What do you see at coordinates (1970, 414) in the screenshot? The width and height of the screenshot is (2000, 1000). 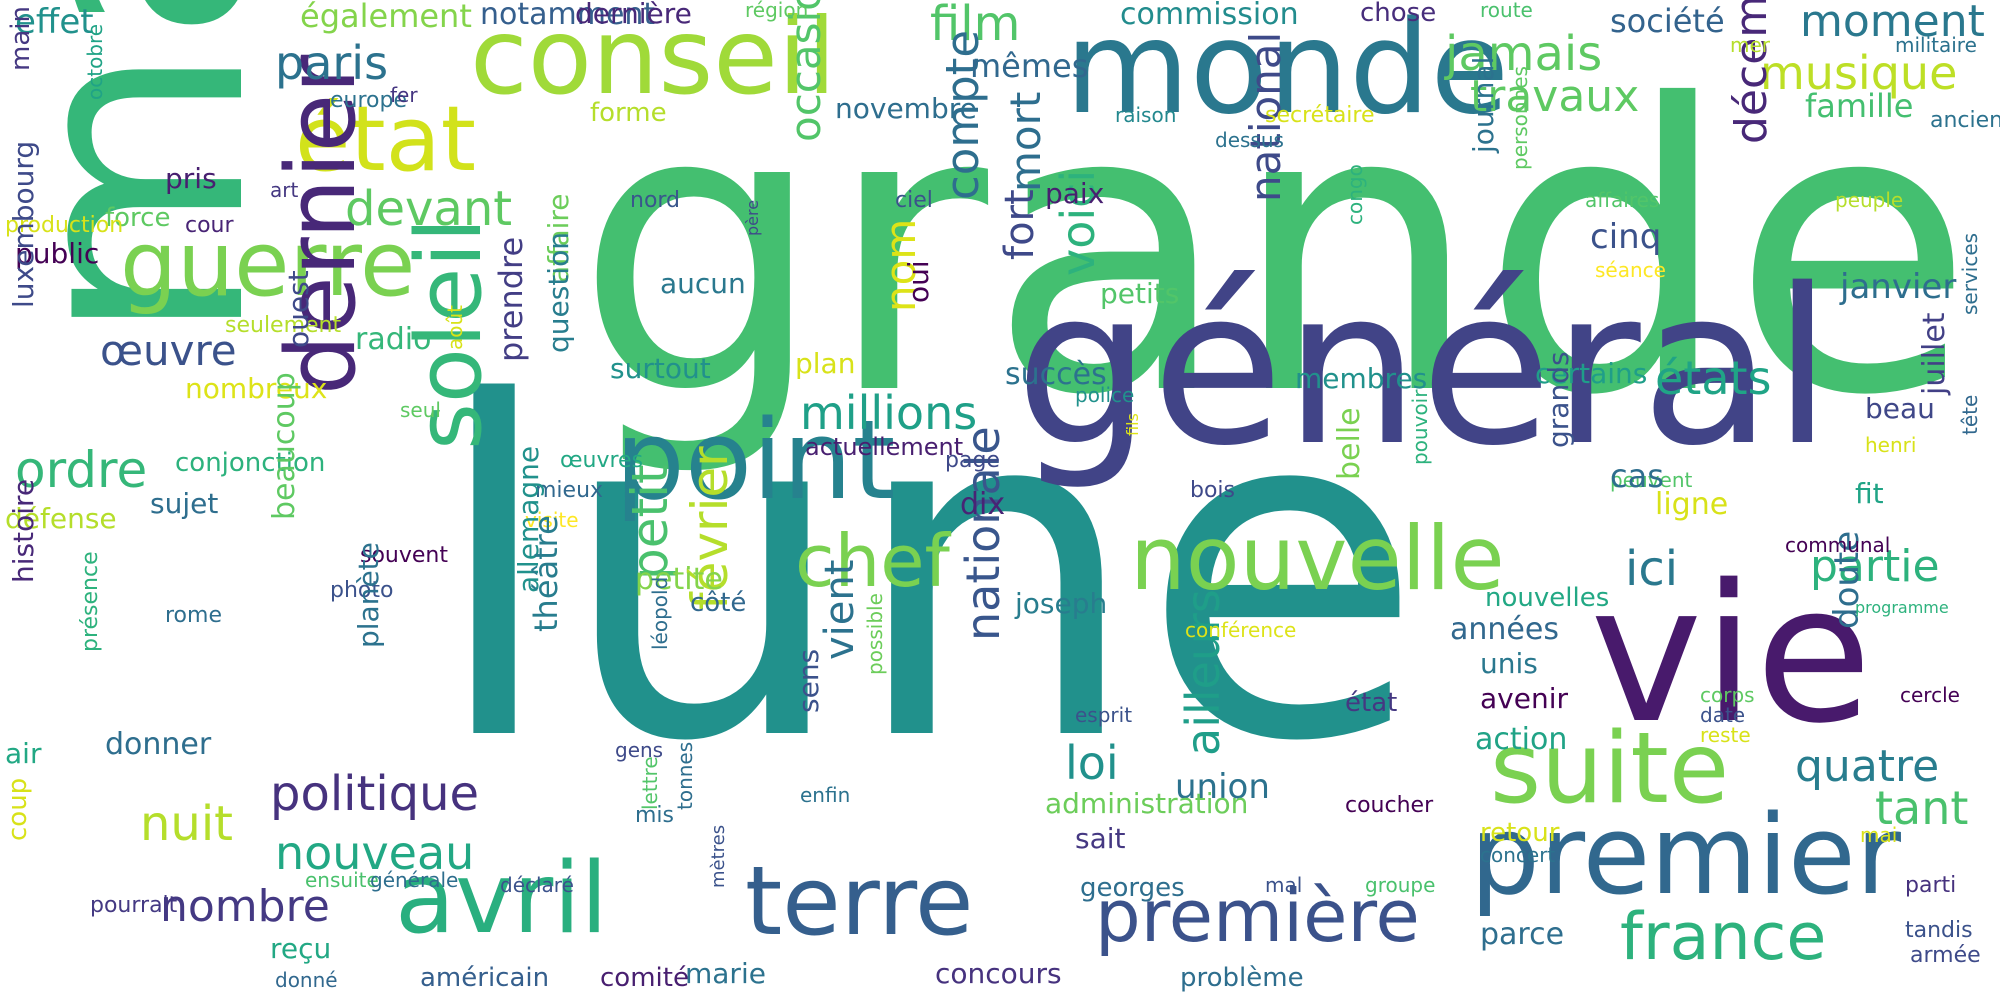 I see `word-tete: tête` at bounding box center [1970, 414].